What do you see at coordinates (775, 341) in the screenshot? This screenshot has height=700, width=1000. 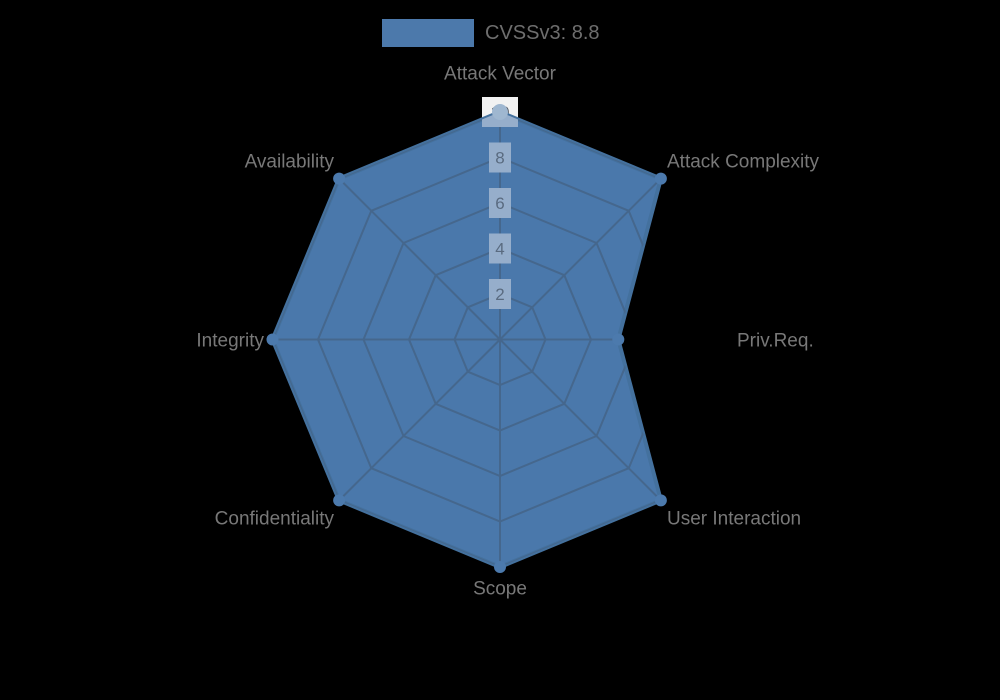 I see `axis-label-priv-req: Priv.Req.` at bounding box center [775, 341].